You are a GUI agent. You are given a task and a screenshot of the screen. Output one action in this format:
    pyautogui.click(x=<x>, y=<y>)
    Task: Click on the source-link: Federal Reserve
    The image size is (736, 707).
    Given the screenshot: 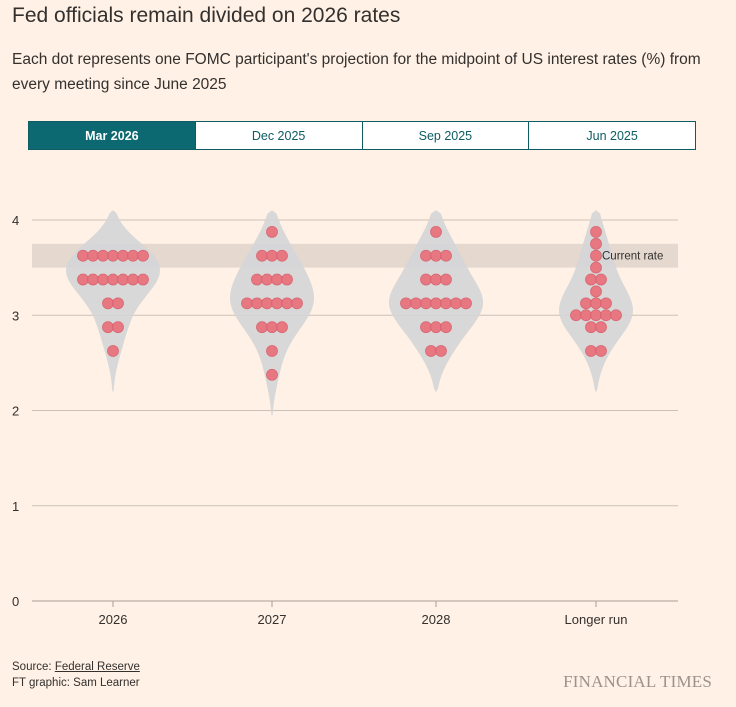 What is the action you would take?
    pyautogui.click(x=97, y=667)
    